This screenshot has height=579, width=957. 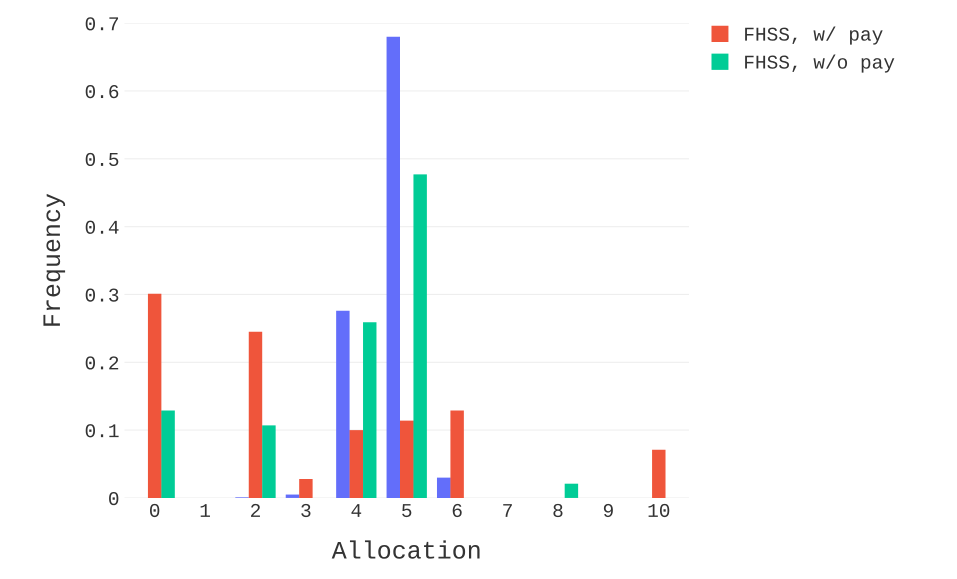 I want to click on legend-label: FHSS, w/ pay, so click(x=814, y=35).